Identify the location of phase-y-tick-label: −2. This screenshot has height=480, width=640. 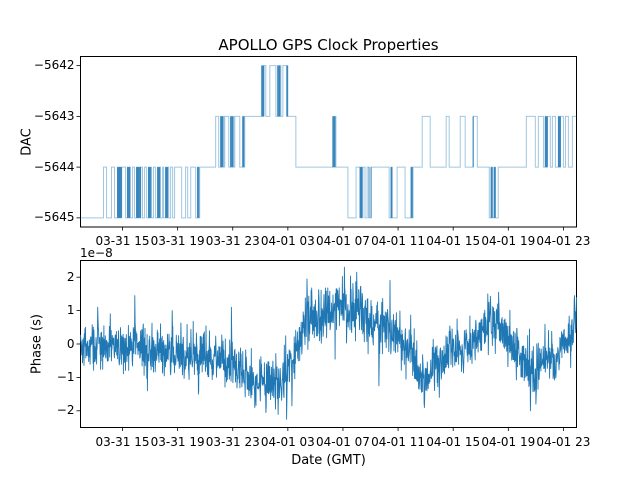
(65, 410).